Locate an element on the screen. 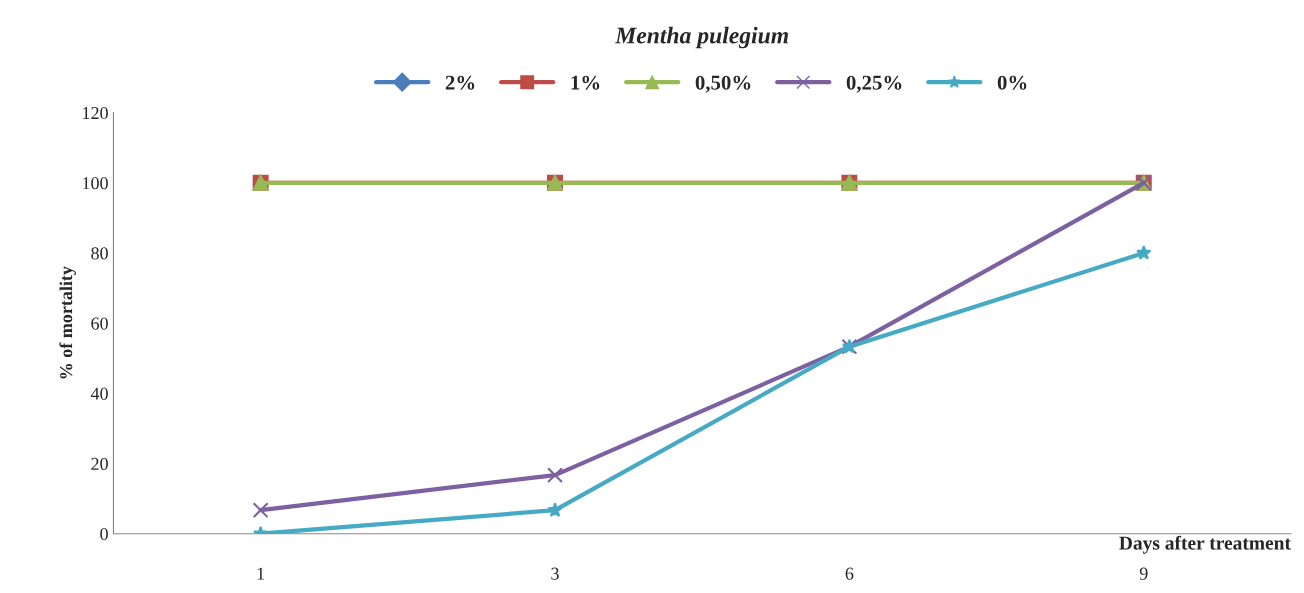  y-tick-label: 0 is located at coordinates (104, 534).